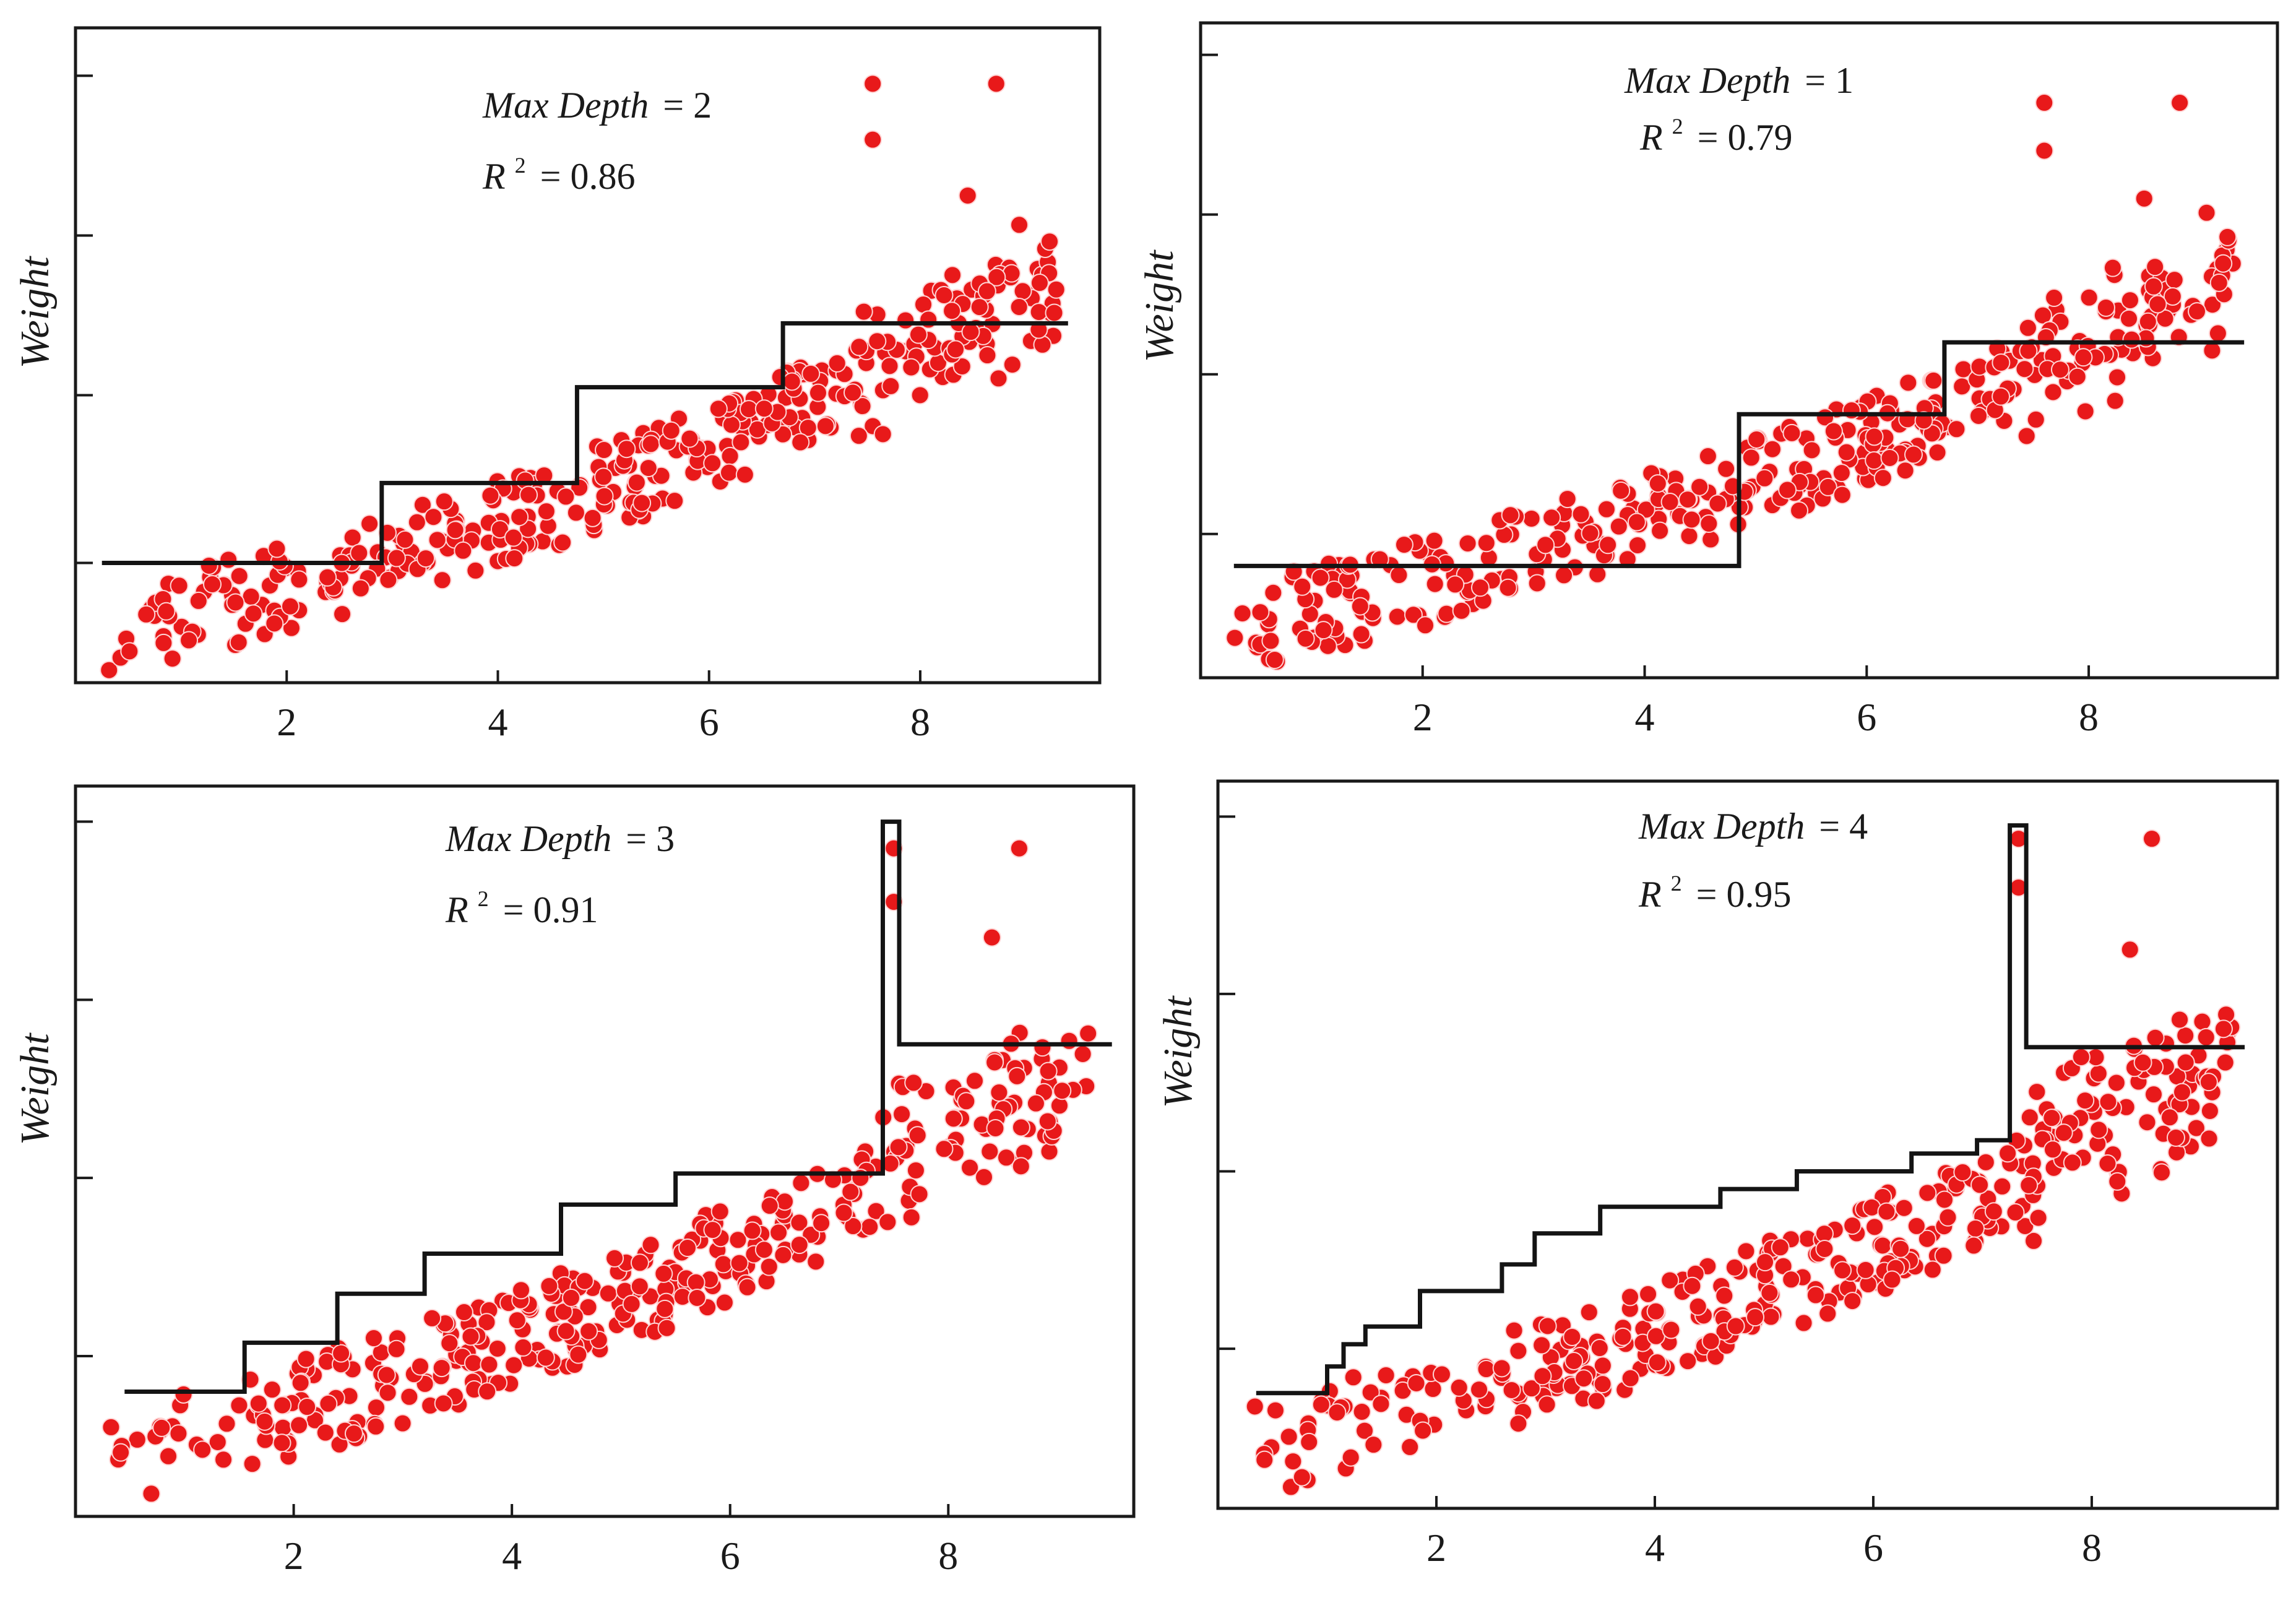 This screenshot has width=2296, height=1608. Describe the element at coordinates (1650, 894) in the screenshot. I see `r2-label: R` at that location.